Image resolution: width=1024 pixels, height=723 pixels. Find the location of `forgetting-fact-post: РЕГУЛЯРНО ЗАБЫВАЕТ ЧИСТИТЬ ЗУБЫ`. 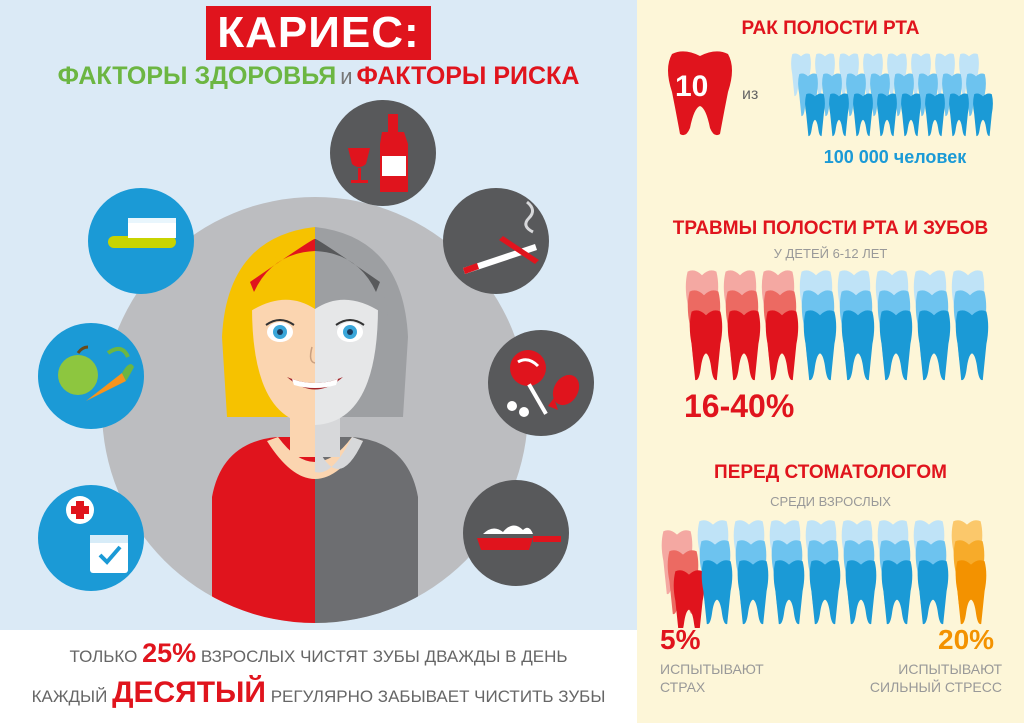

forgetting-fact-post: РЕГУЛЯРНО ЗАБЫВАЕТ ЧИСТИТЬ ЗУБЫ is located at coordinates (438, 696).